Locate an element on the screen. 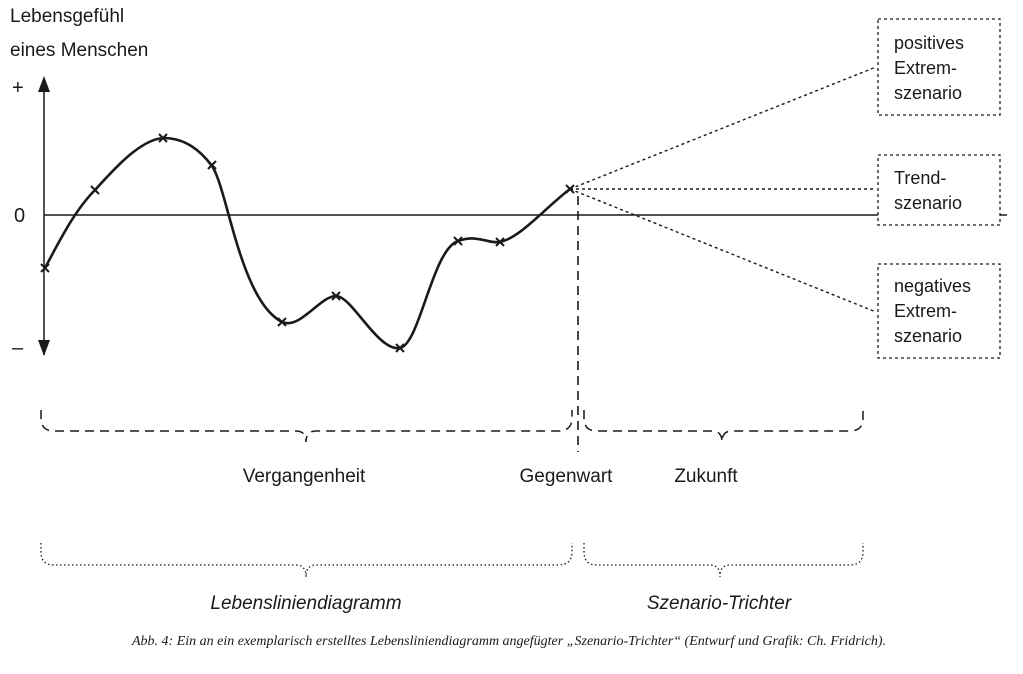 The height and width of the screenshot is (674, 1023). positive-scenario-line3: szenario is located at coordinates (928, 93).